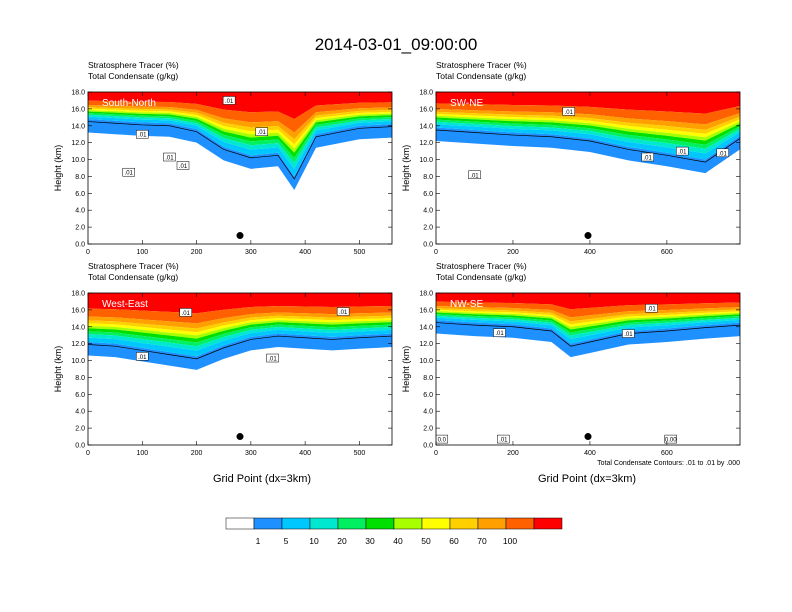 The width and height of the screenshot is (792, 612). Describe the element at coordinates (671, 441) in the screenshot. I see `contour-label-text: 0.00` at that location.